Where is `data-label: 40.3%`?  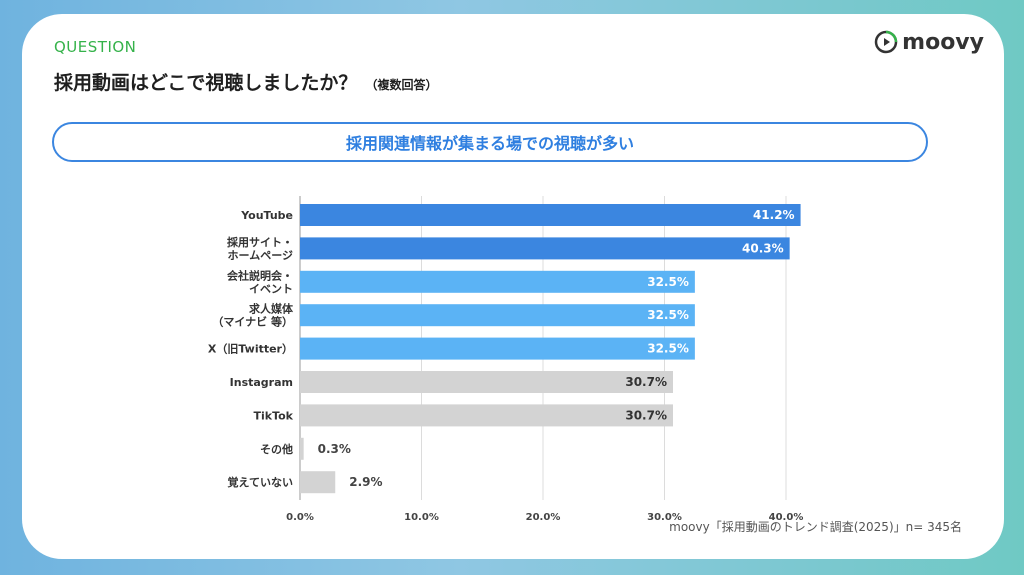 data-label: 40.3% is located at coordinates (763, 248).